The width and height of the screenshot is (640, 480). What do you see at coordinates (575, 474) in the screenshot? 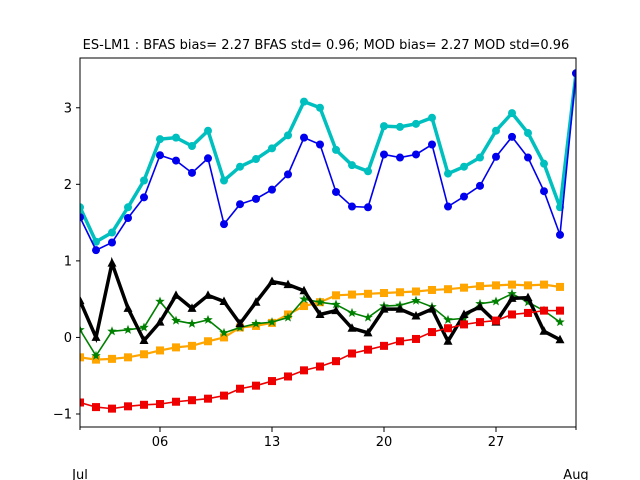
I see `x-month-label: Aug` at bounding box center [575, 474].